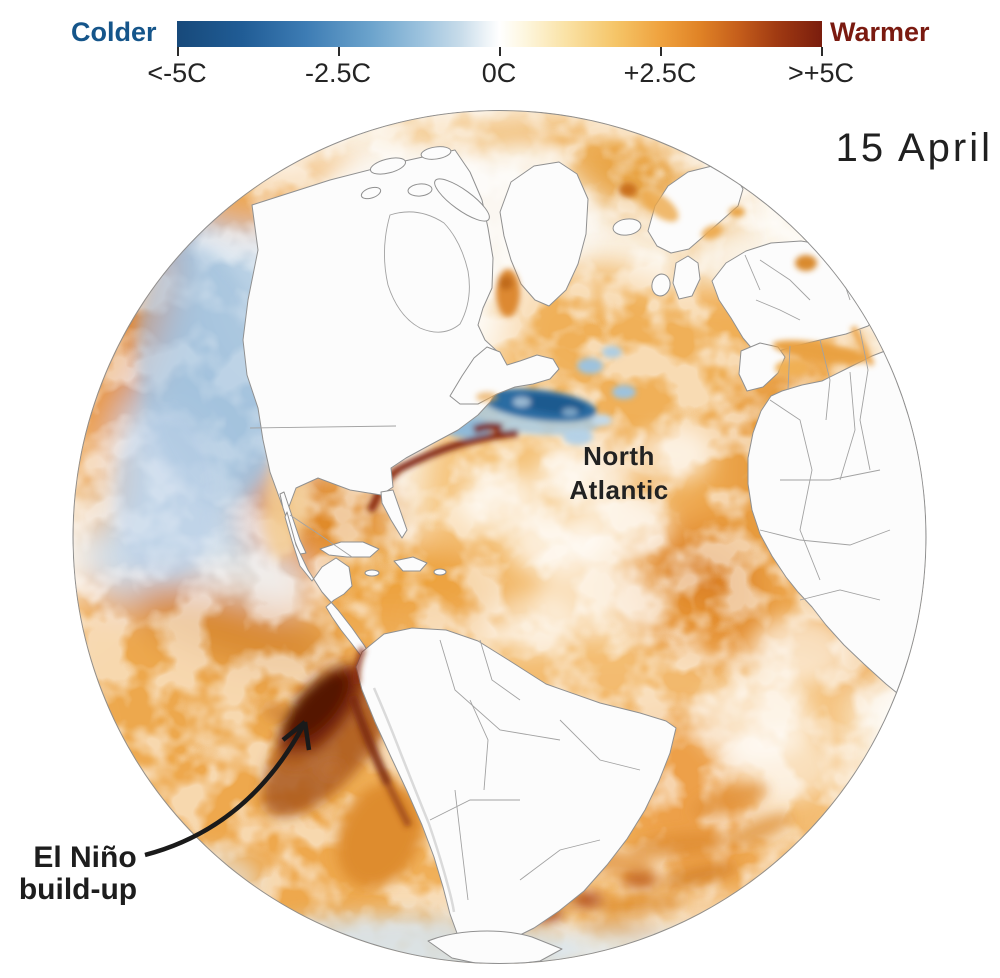 This screenshot has height=978, width=1000. Describe the element at coordinates (619, 456) in the screenshot. I see `svg-text: North` at that location.